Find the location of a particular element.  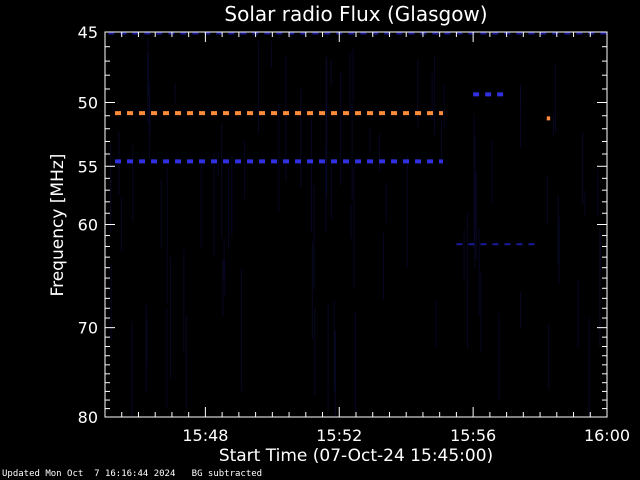

x-tick-label: 15:48 is located at coordinates (205, 435).